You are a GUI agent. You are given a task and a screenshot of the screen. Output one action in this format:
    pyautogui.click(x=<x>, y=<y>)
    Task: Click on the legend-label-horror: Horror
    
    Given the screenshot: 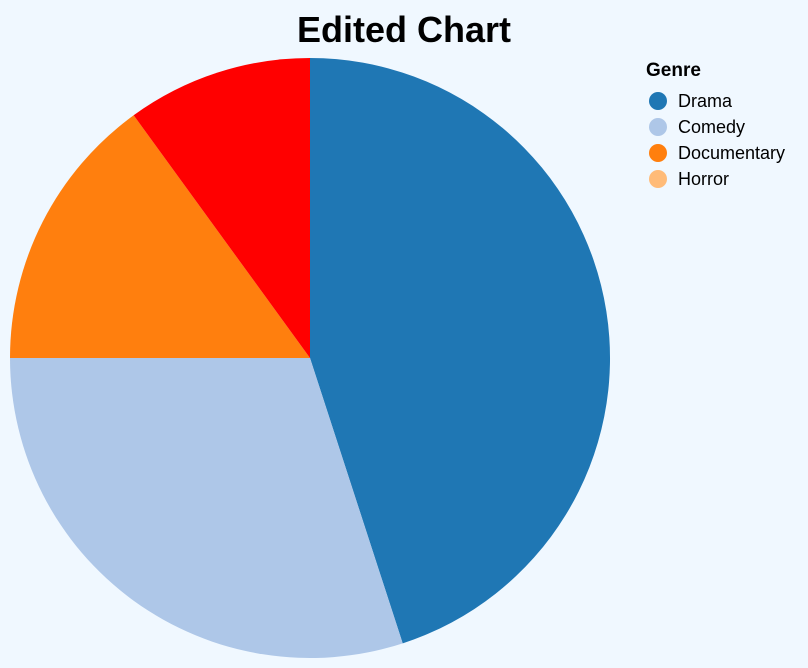 What is the action you would take?
    pyautogui.click(x=703, y=179)
    